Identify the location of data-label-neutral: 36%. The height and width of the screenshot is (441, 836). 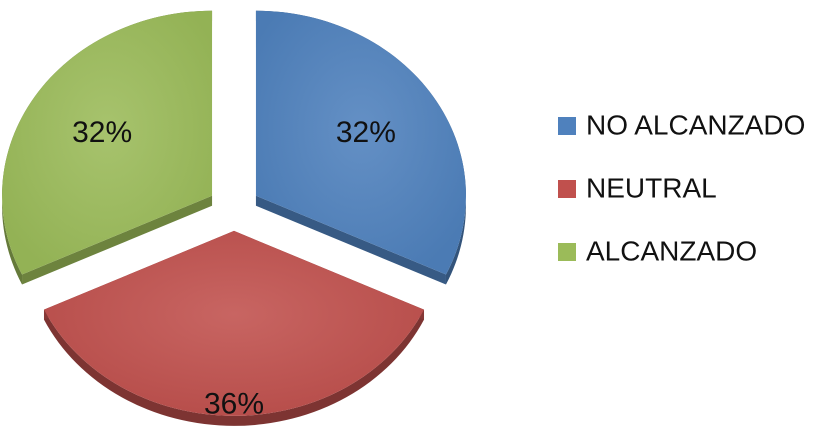
(234, 404).